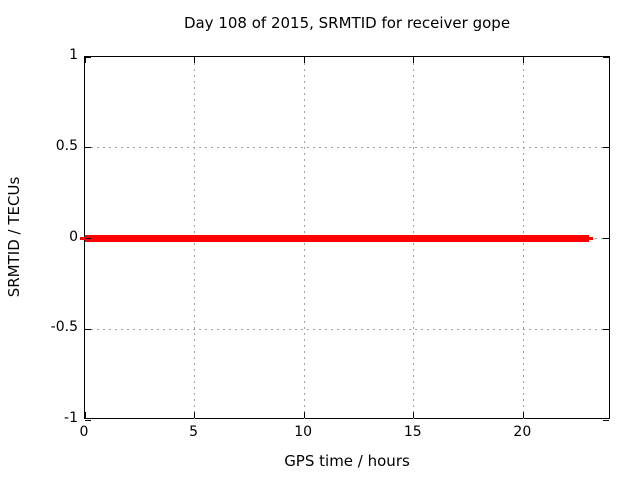  Describe the element at coordinates (66, 145) in the screenshot. I see `y-tick-label: 0.5` at that location.